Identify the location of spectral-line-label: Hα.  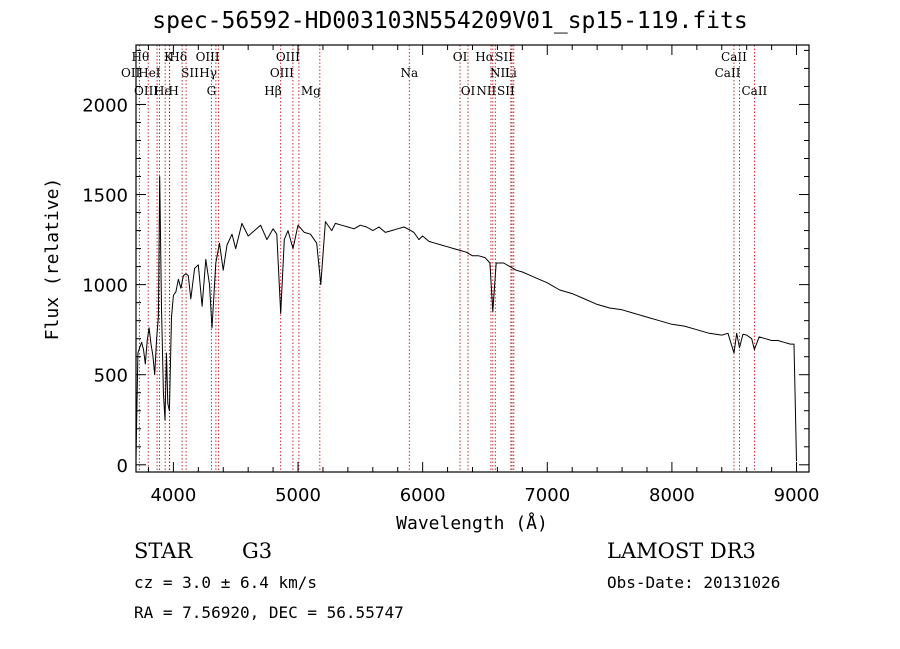
(484, 57).